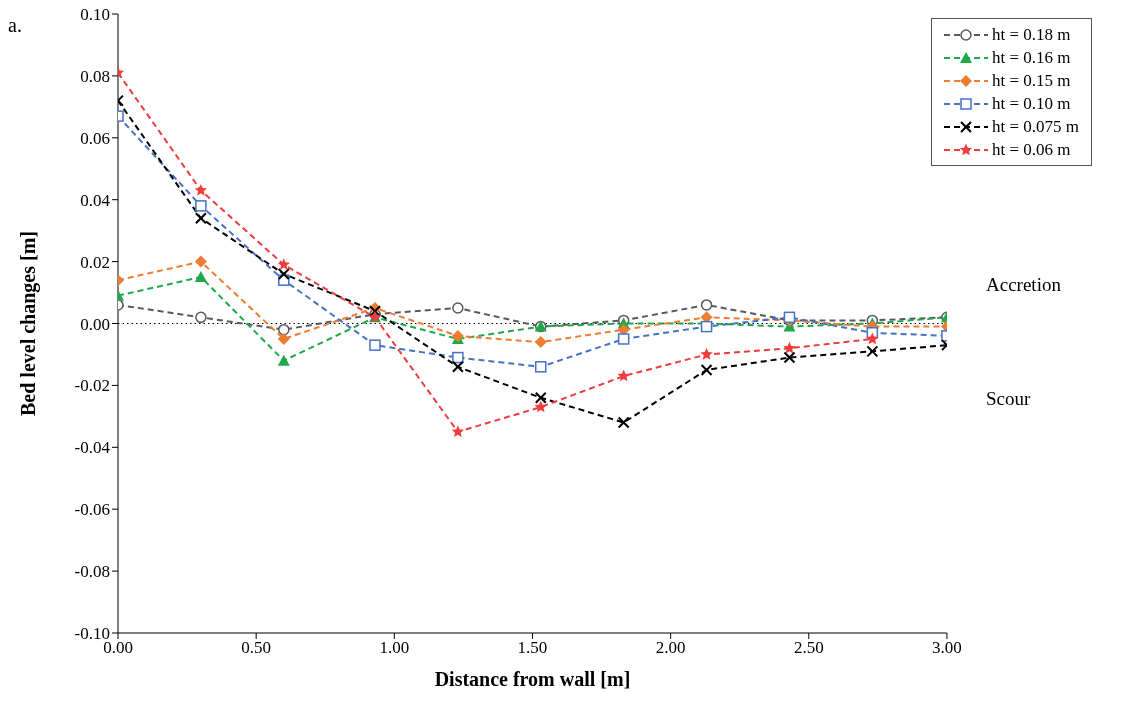  Describe the element at coordinates (1008, 399) in the screenshot. I see `text: Scour` at that location.